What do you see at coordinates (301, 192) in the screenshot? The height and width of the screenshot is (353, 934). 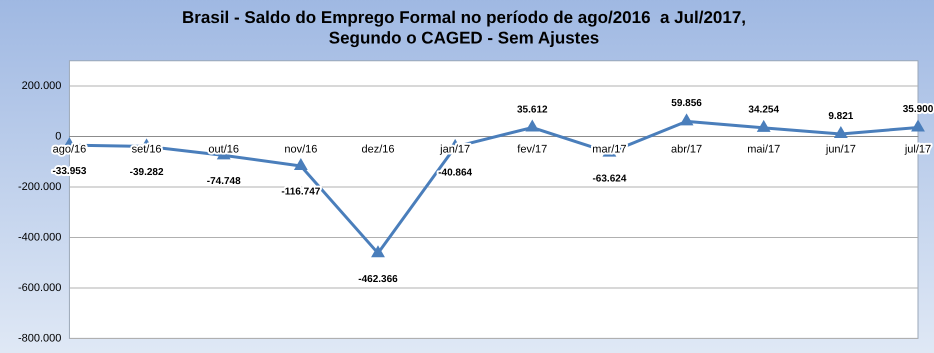 I see `data-label: -116.747` at bounding box center [301, 192].